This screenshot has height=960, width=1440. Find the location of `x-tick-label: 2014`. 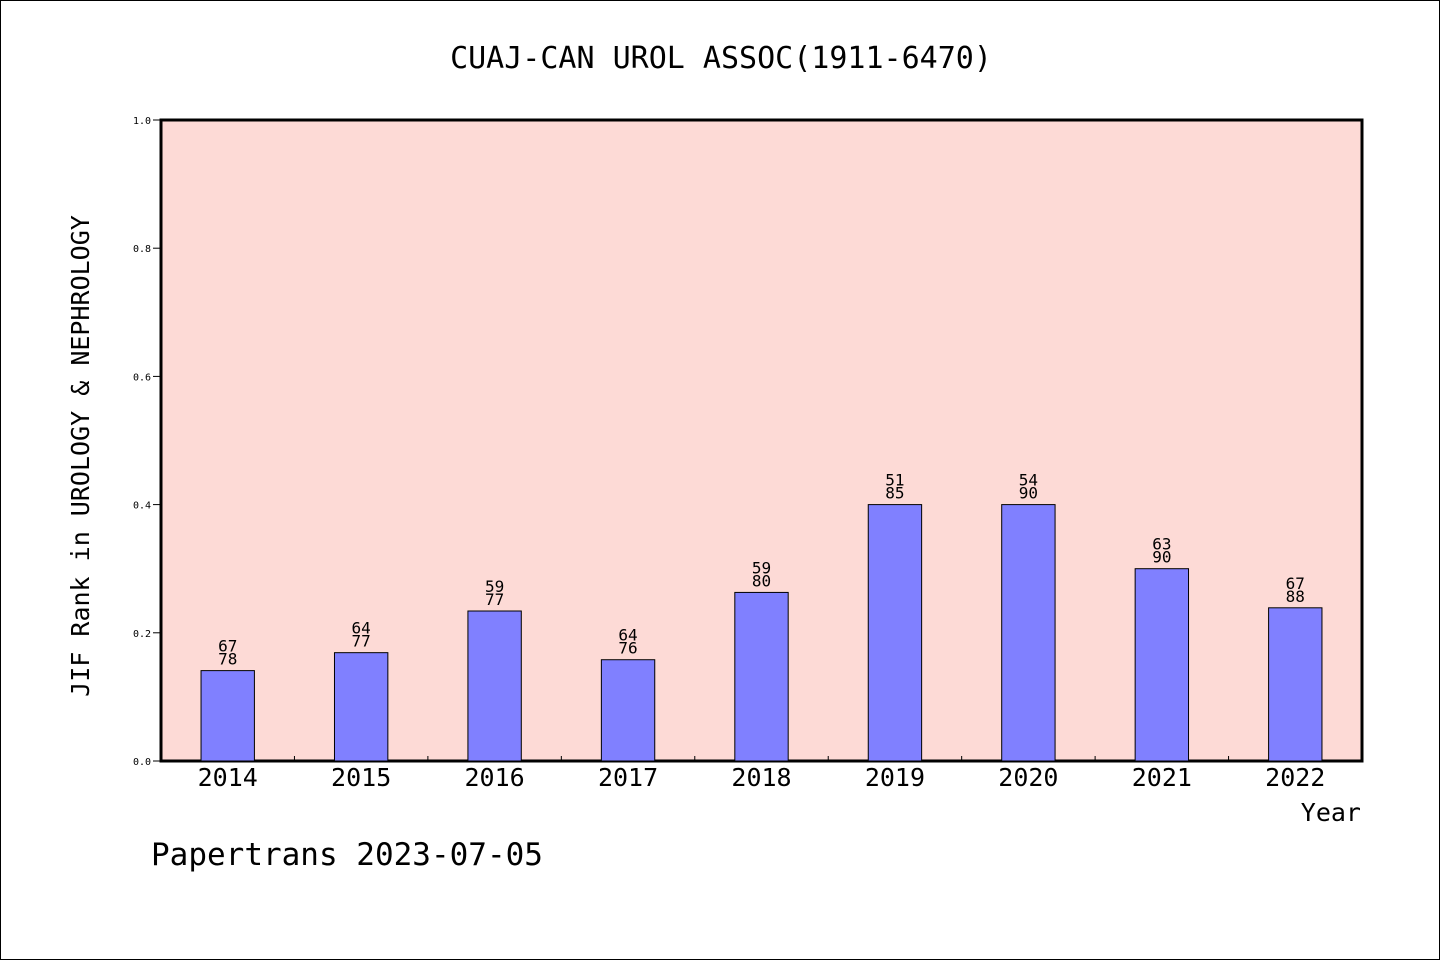

x-tick-label: 2014 is located at coordinates (228, 777).